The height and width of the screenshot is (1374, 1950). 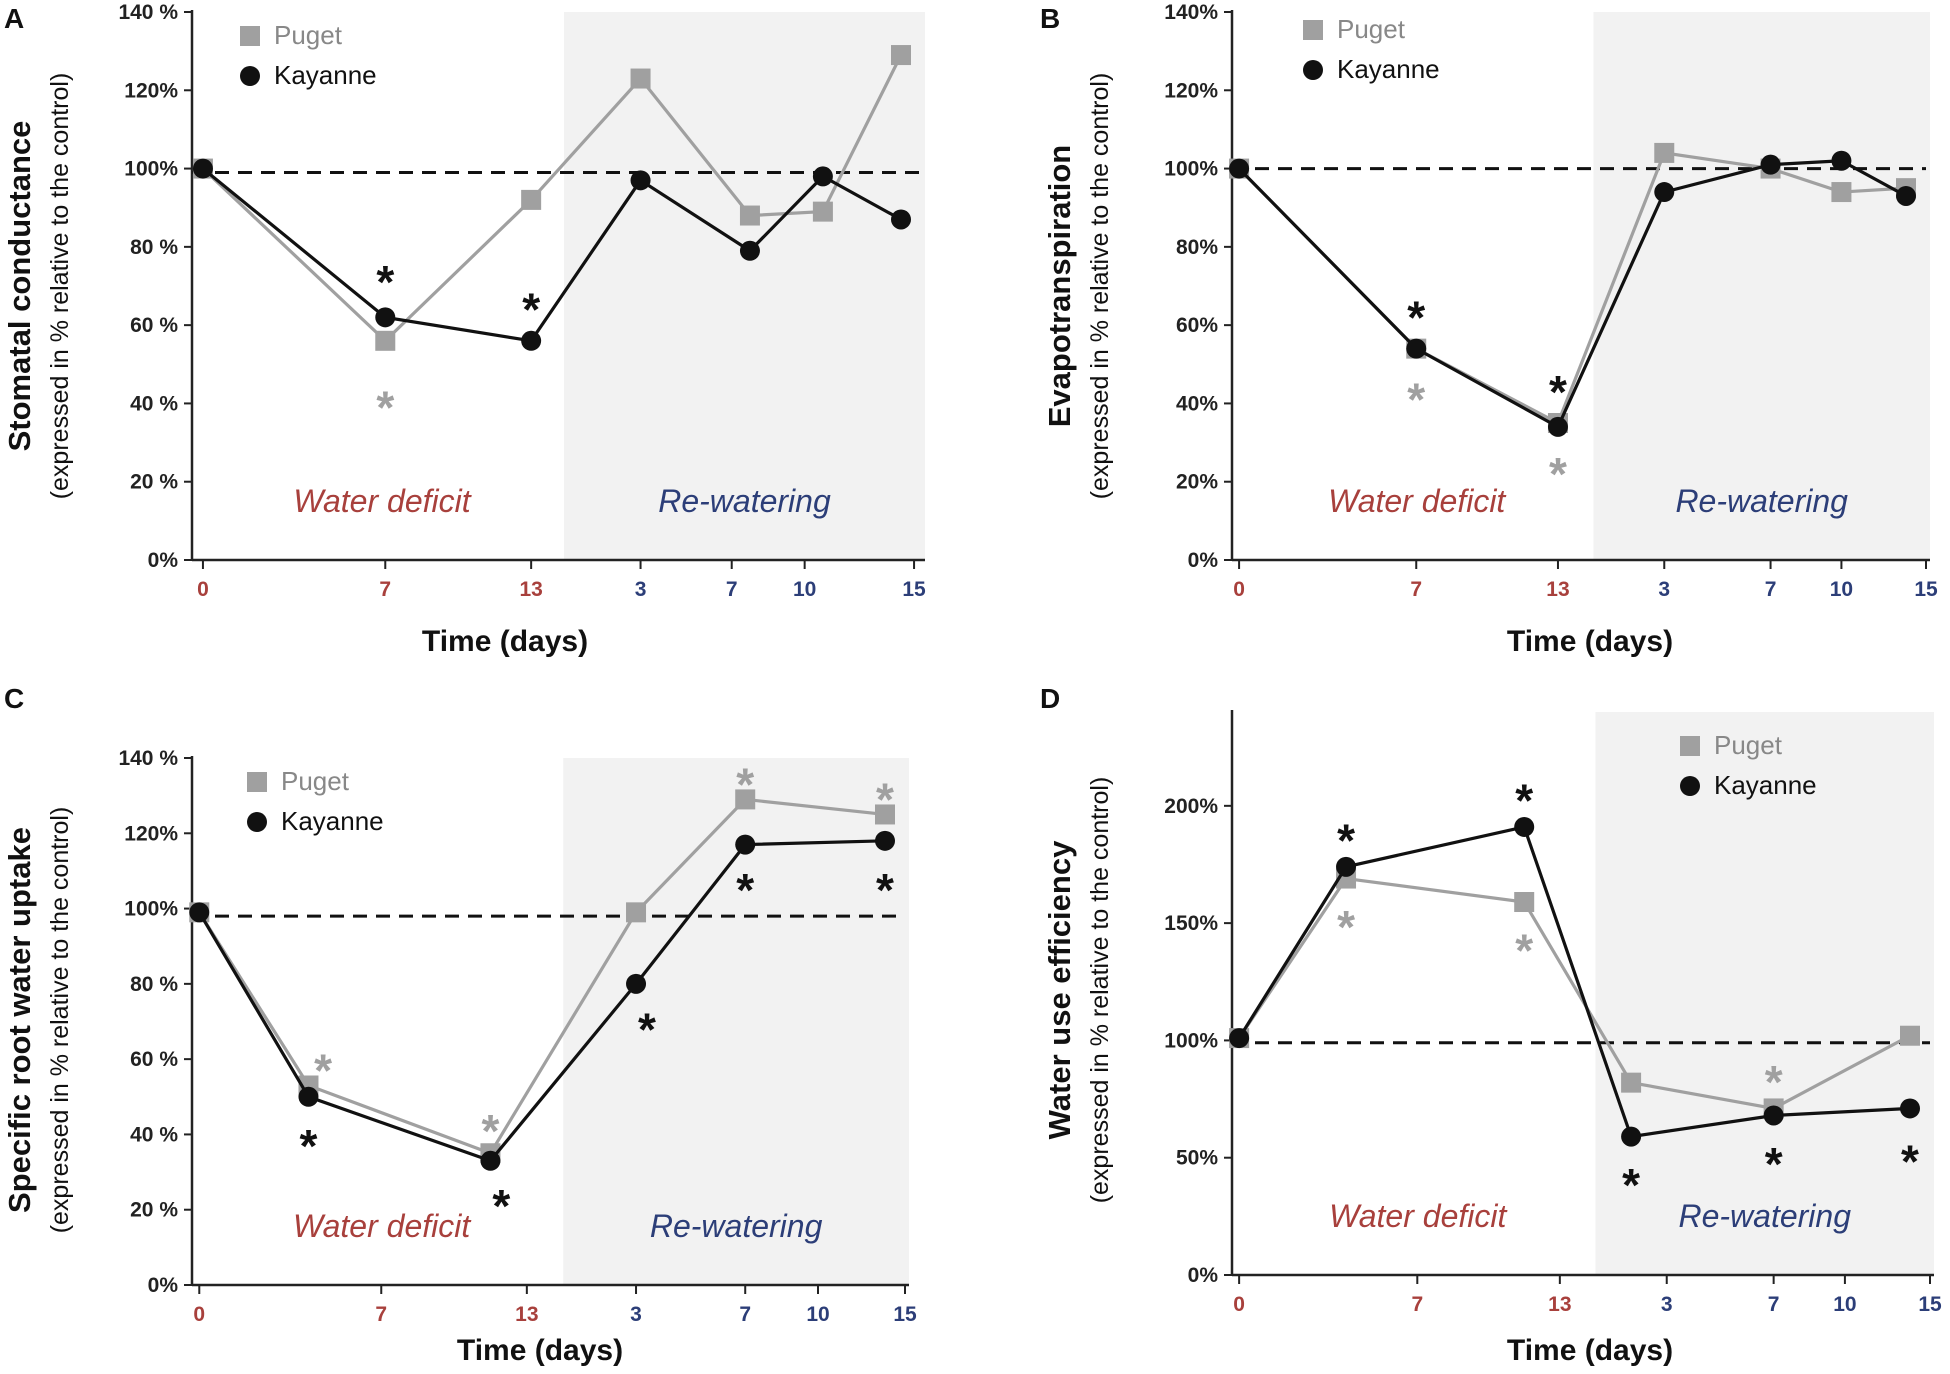 What do you see at coordinates (1050, 18) in the screenshot?
I see `panel-label: B` at bounding box center [1050, 18].